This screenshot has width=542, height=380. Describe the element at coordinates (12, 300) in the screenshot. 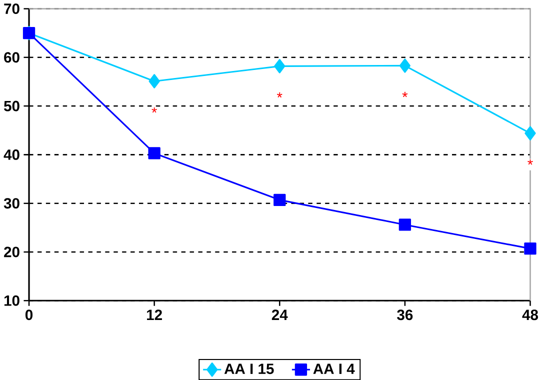

I see `y-tick-label: 10` at that location.